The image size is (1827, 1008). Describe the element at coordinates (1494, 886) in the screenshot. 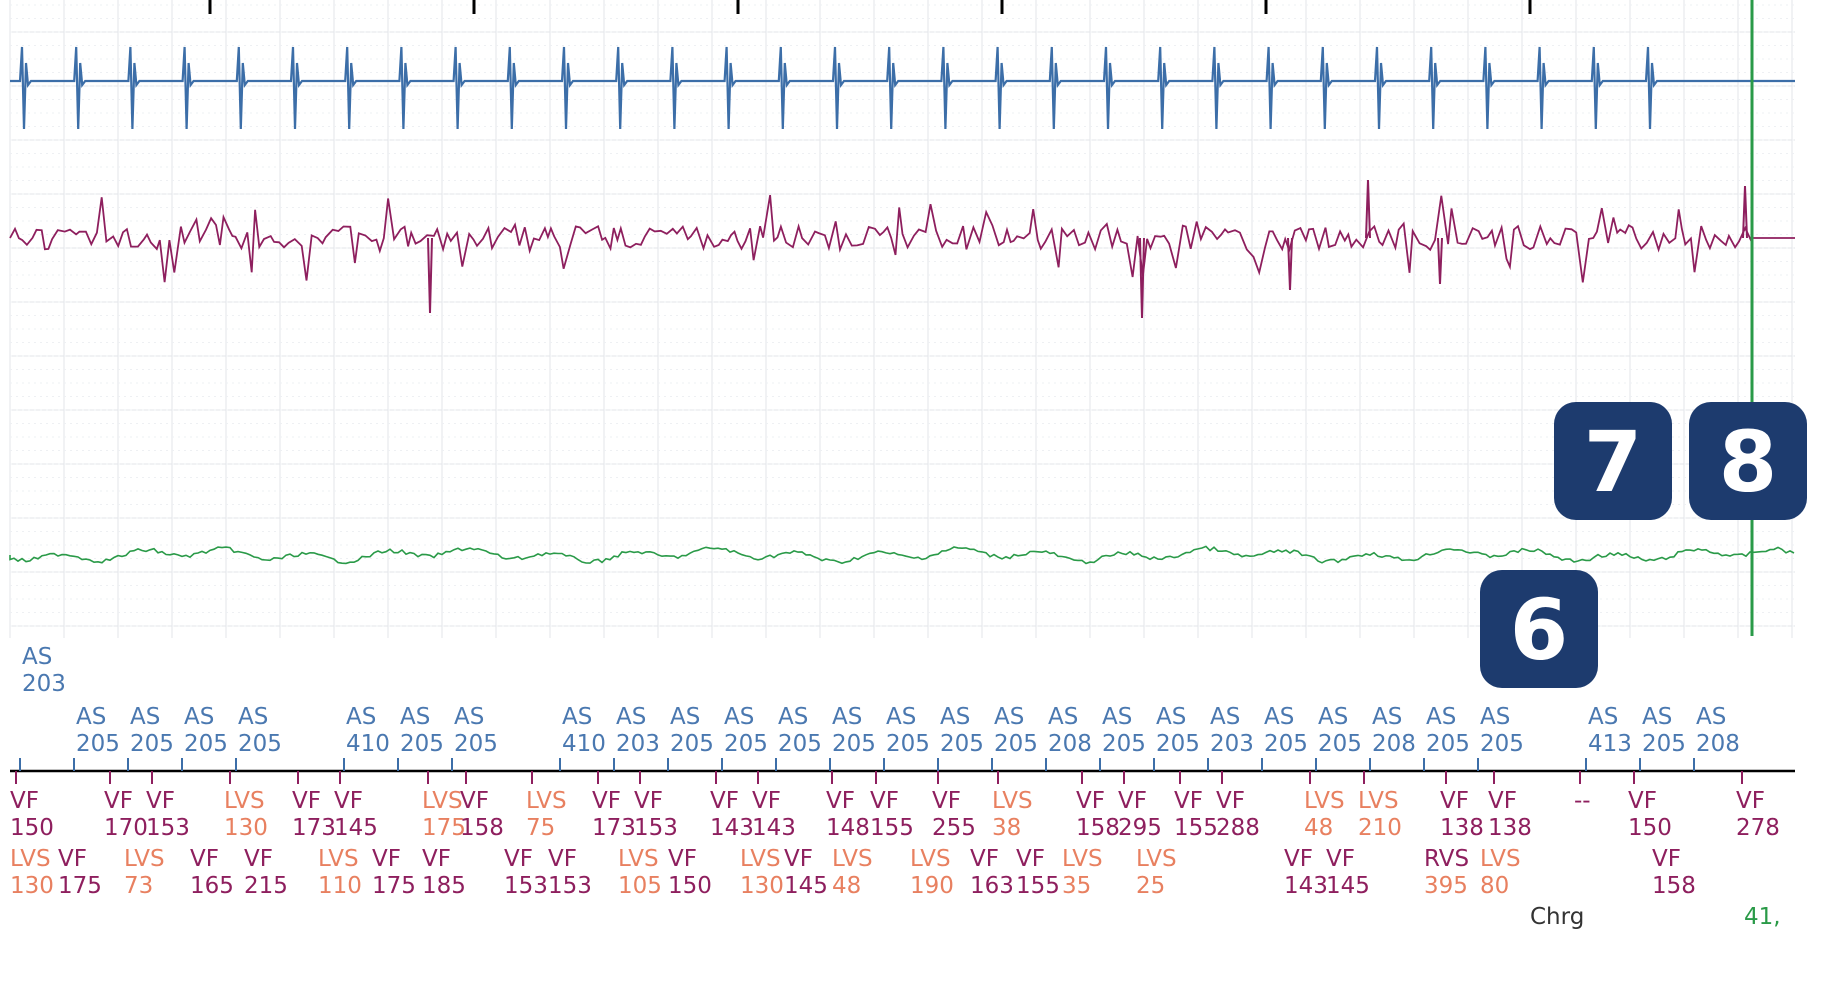

I see `ventricular-marker-value: 80` at that location.